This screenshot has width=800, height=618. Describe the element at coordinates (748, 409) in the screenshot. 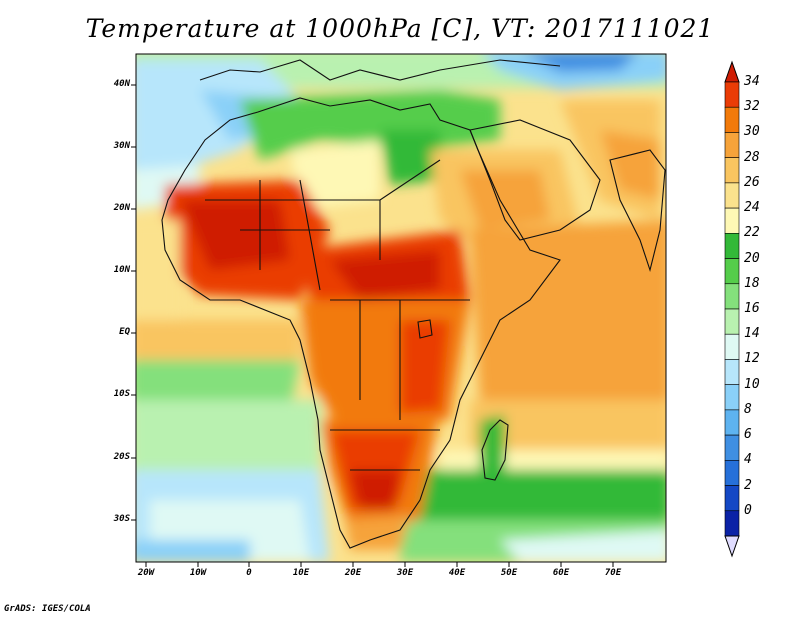

I see `colorbar-label: 8` at that location.